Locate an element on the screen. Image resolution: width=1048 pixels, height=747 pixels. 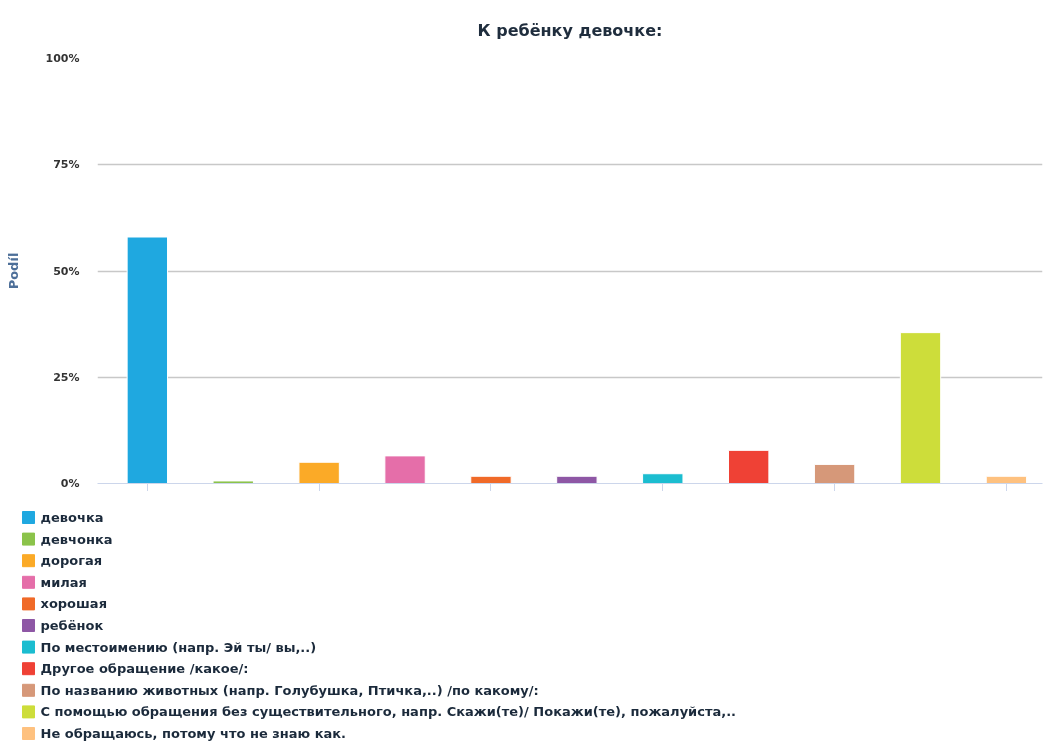
legend-label: девчонка is located at coordinates (76, 539).